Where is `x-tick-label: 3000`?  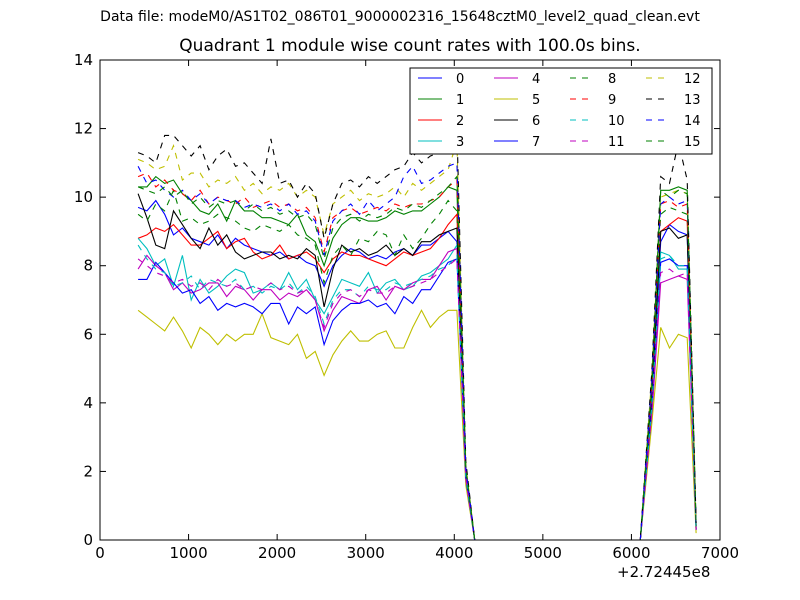
x-tick-label: 3000 is located at coordinates (366, 553).